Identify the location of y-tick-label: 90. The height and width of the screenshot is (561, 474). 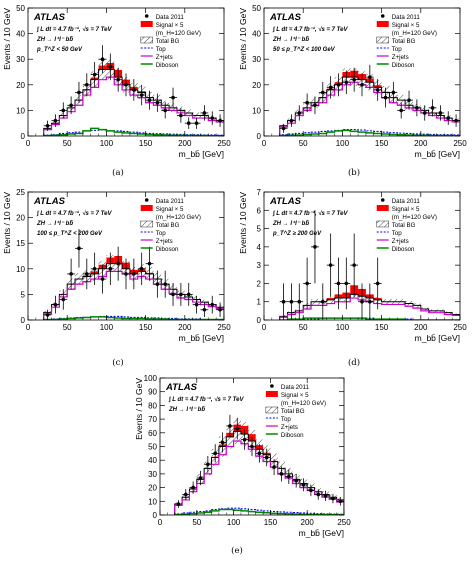
(152, 392).